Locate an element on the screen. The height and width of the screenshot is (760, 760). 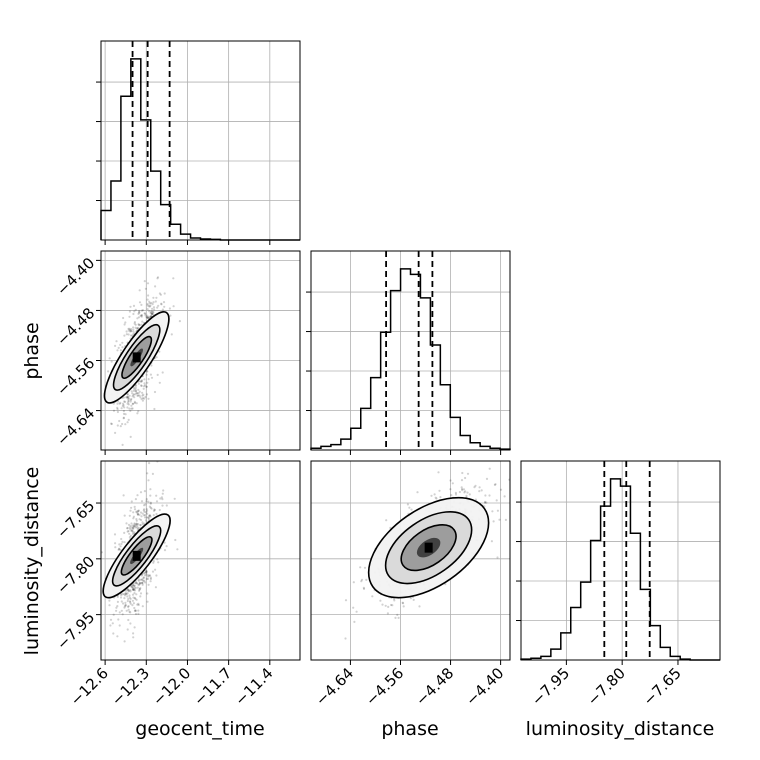
x-tick-label: −12.6 is located at coordinates (89, 686).